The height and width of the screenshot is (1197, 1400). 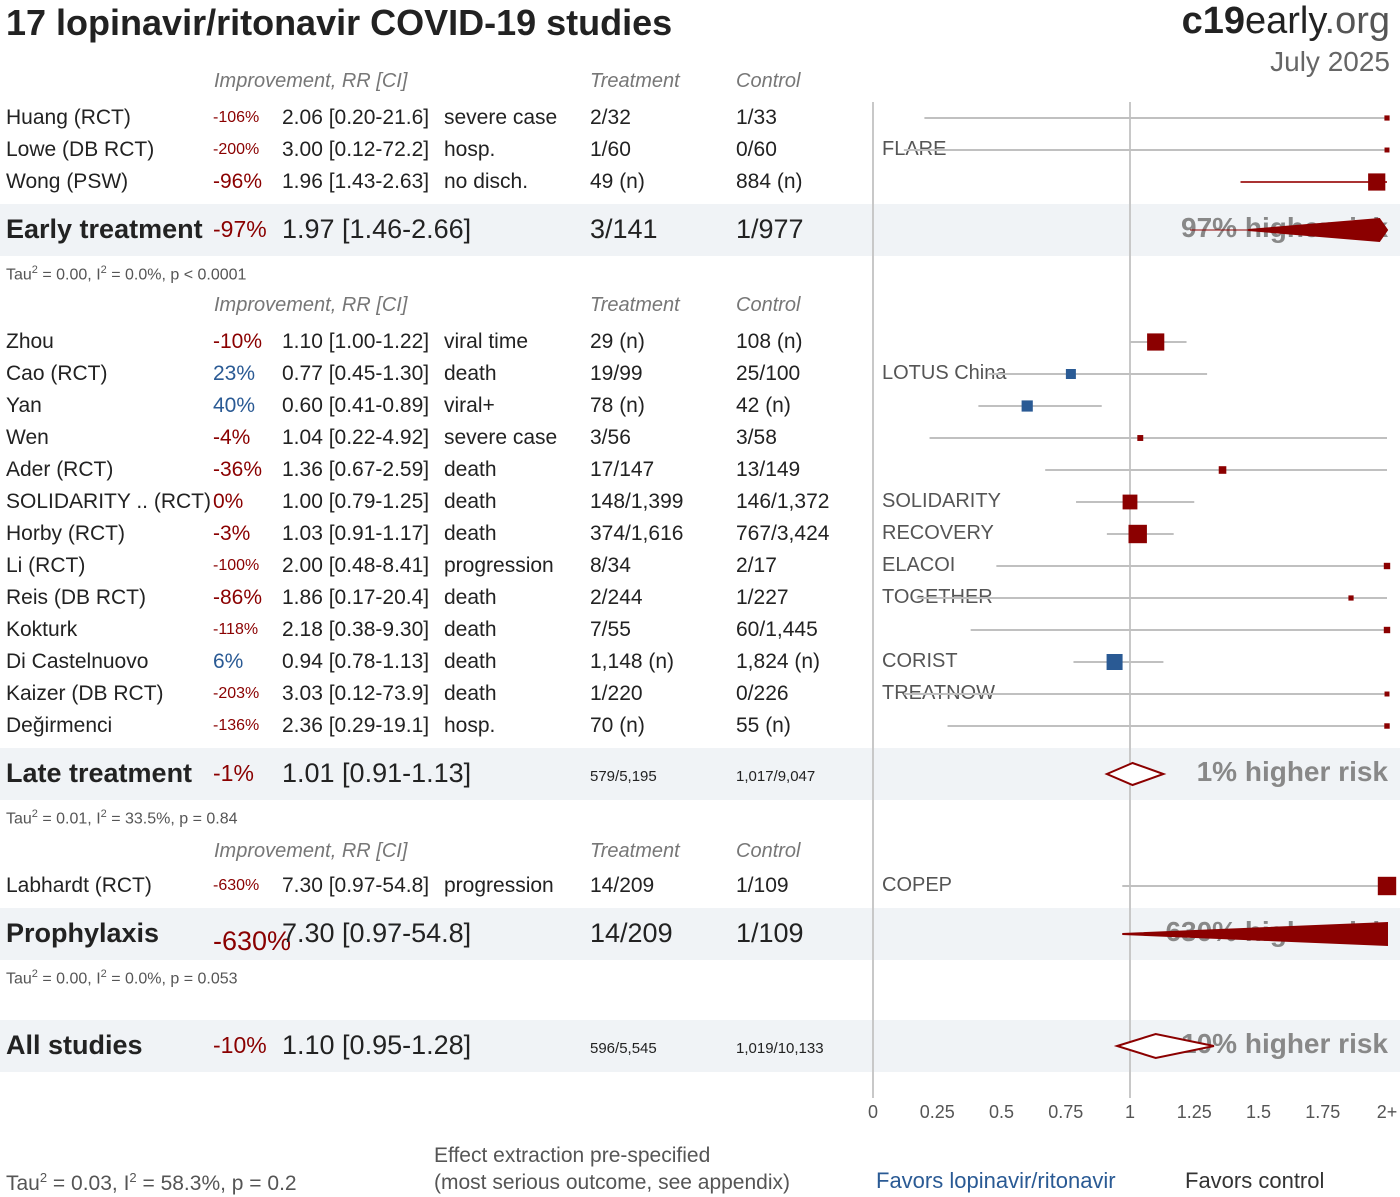 I want to click on all-studies-improvement: -10%, so click(x=240, y=1045).